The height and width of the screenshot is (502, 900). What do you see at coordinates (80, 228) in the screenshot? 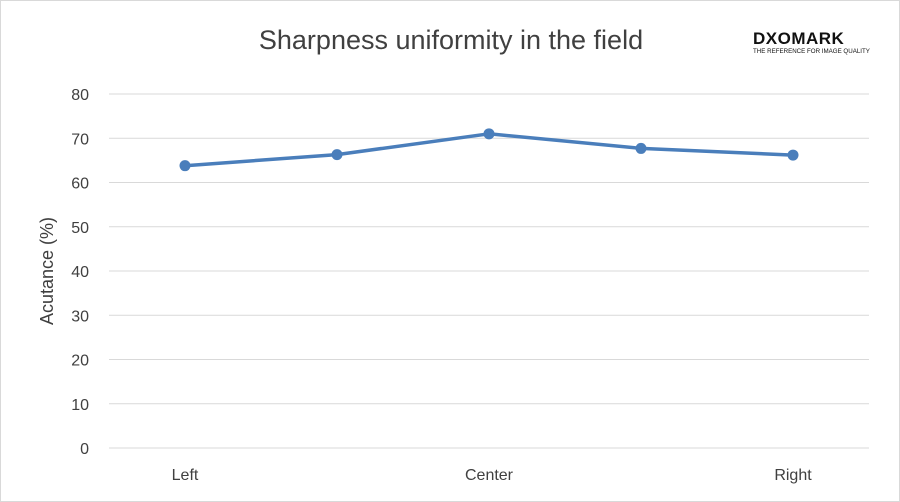
I see `y-tick-label-50: 50` at bounding box center [80, 228].